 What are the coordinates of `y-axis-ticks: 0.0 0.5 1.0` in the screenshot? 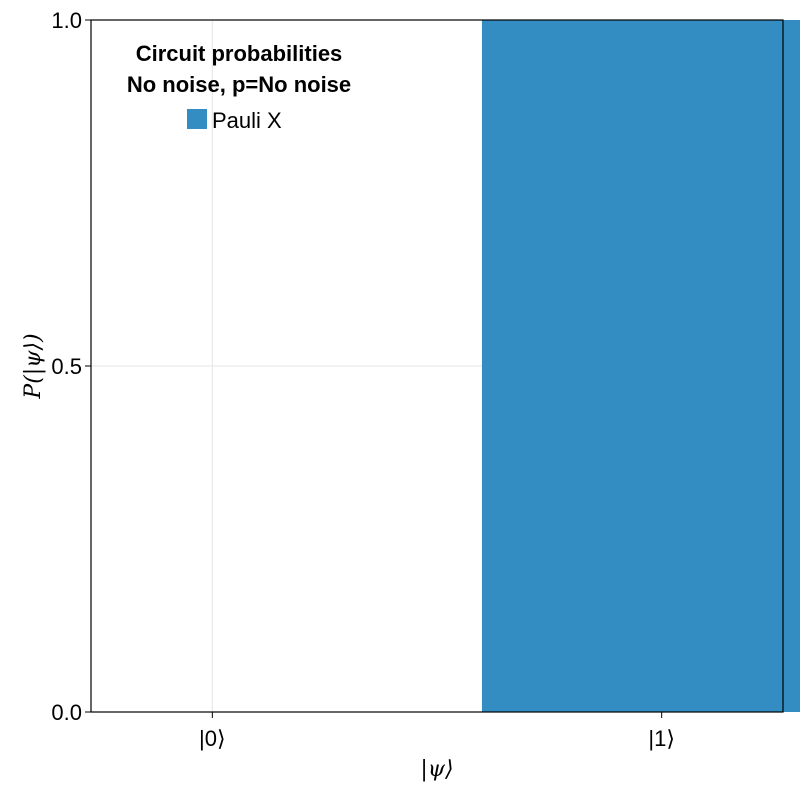 It's located at (71, 366).